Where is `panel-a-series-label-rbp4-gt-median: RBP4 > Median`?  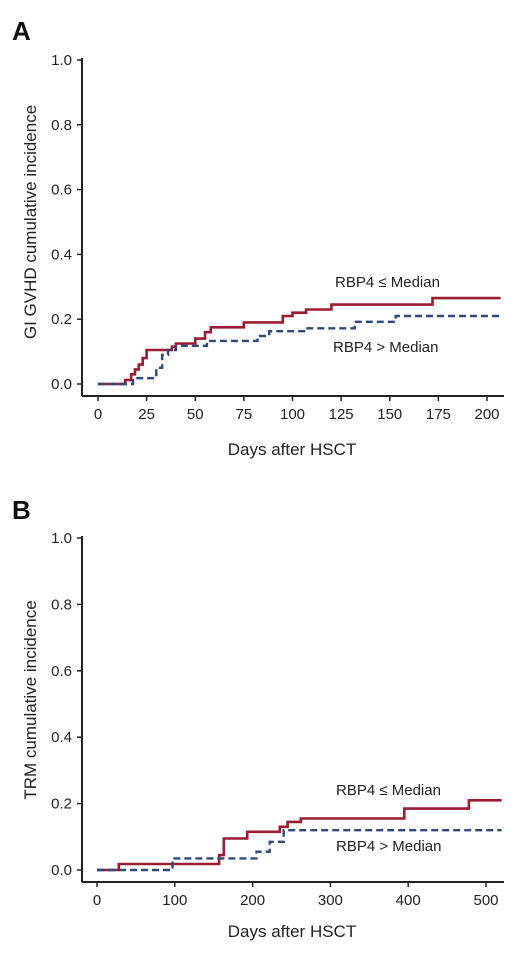
panel-a-series-label-rbp4-gt-median: RBP4 > Median is located at coordinates (385, 347).